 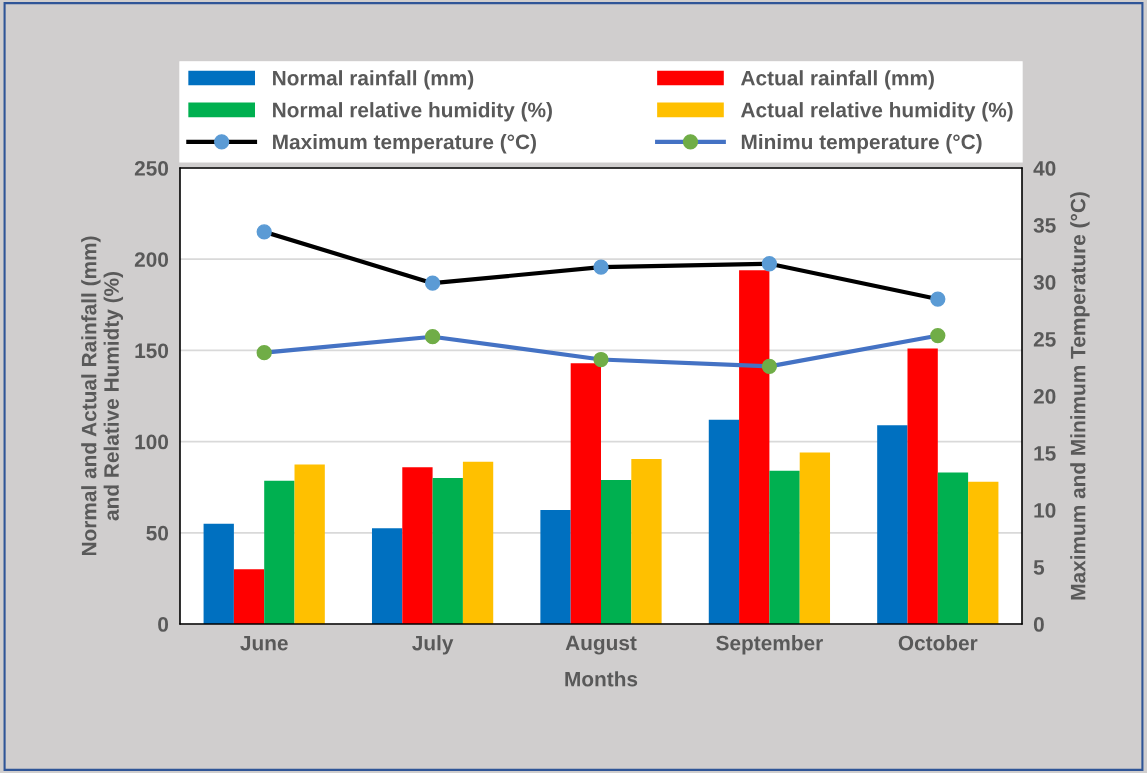 What do you see at coordinates (157, 533) in the screenshot?
I see `y-tick-label: 50` at bounding box center [157, 533].